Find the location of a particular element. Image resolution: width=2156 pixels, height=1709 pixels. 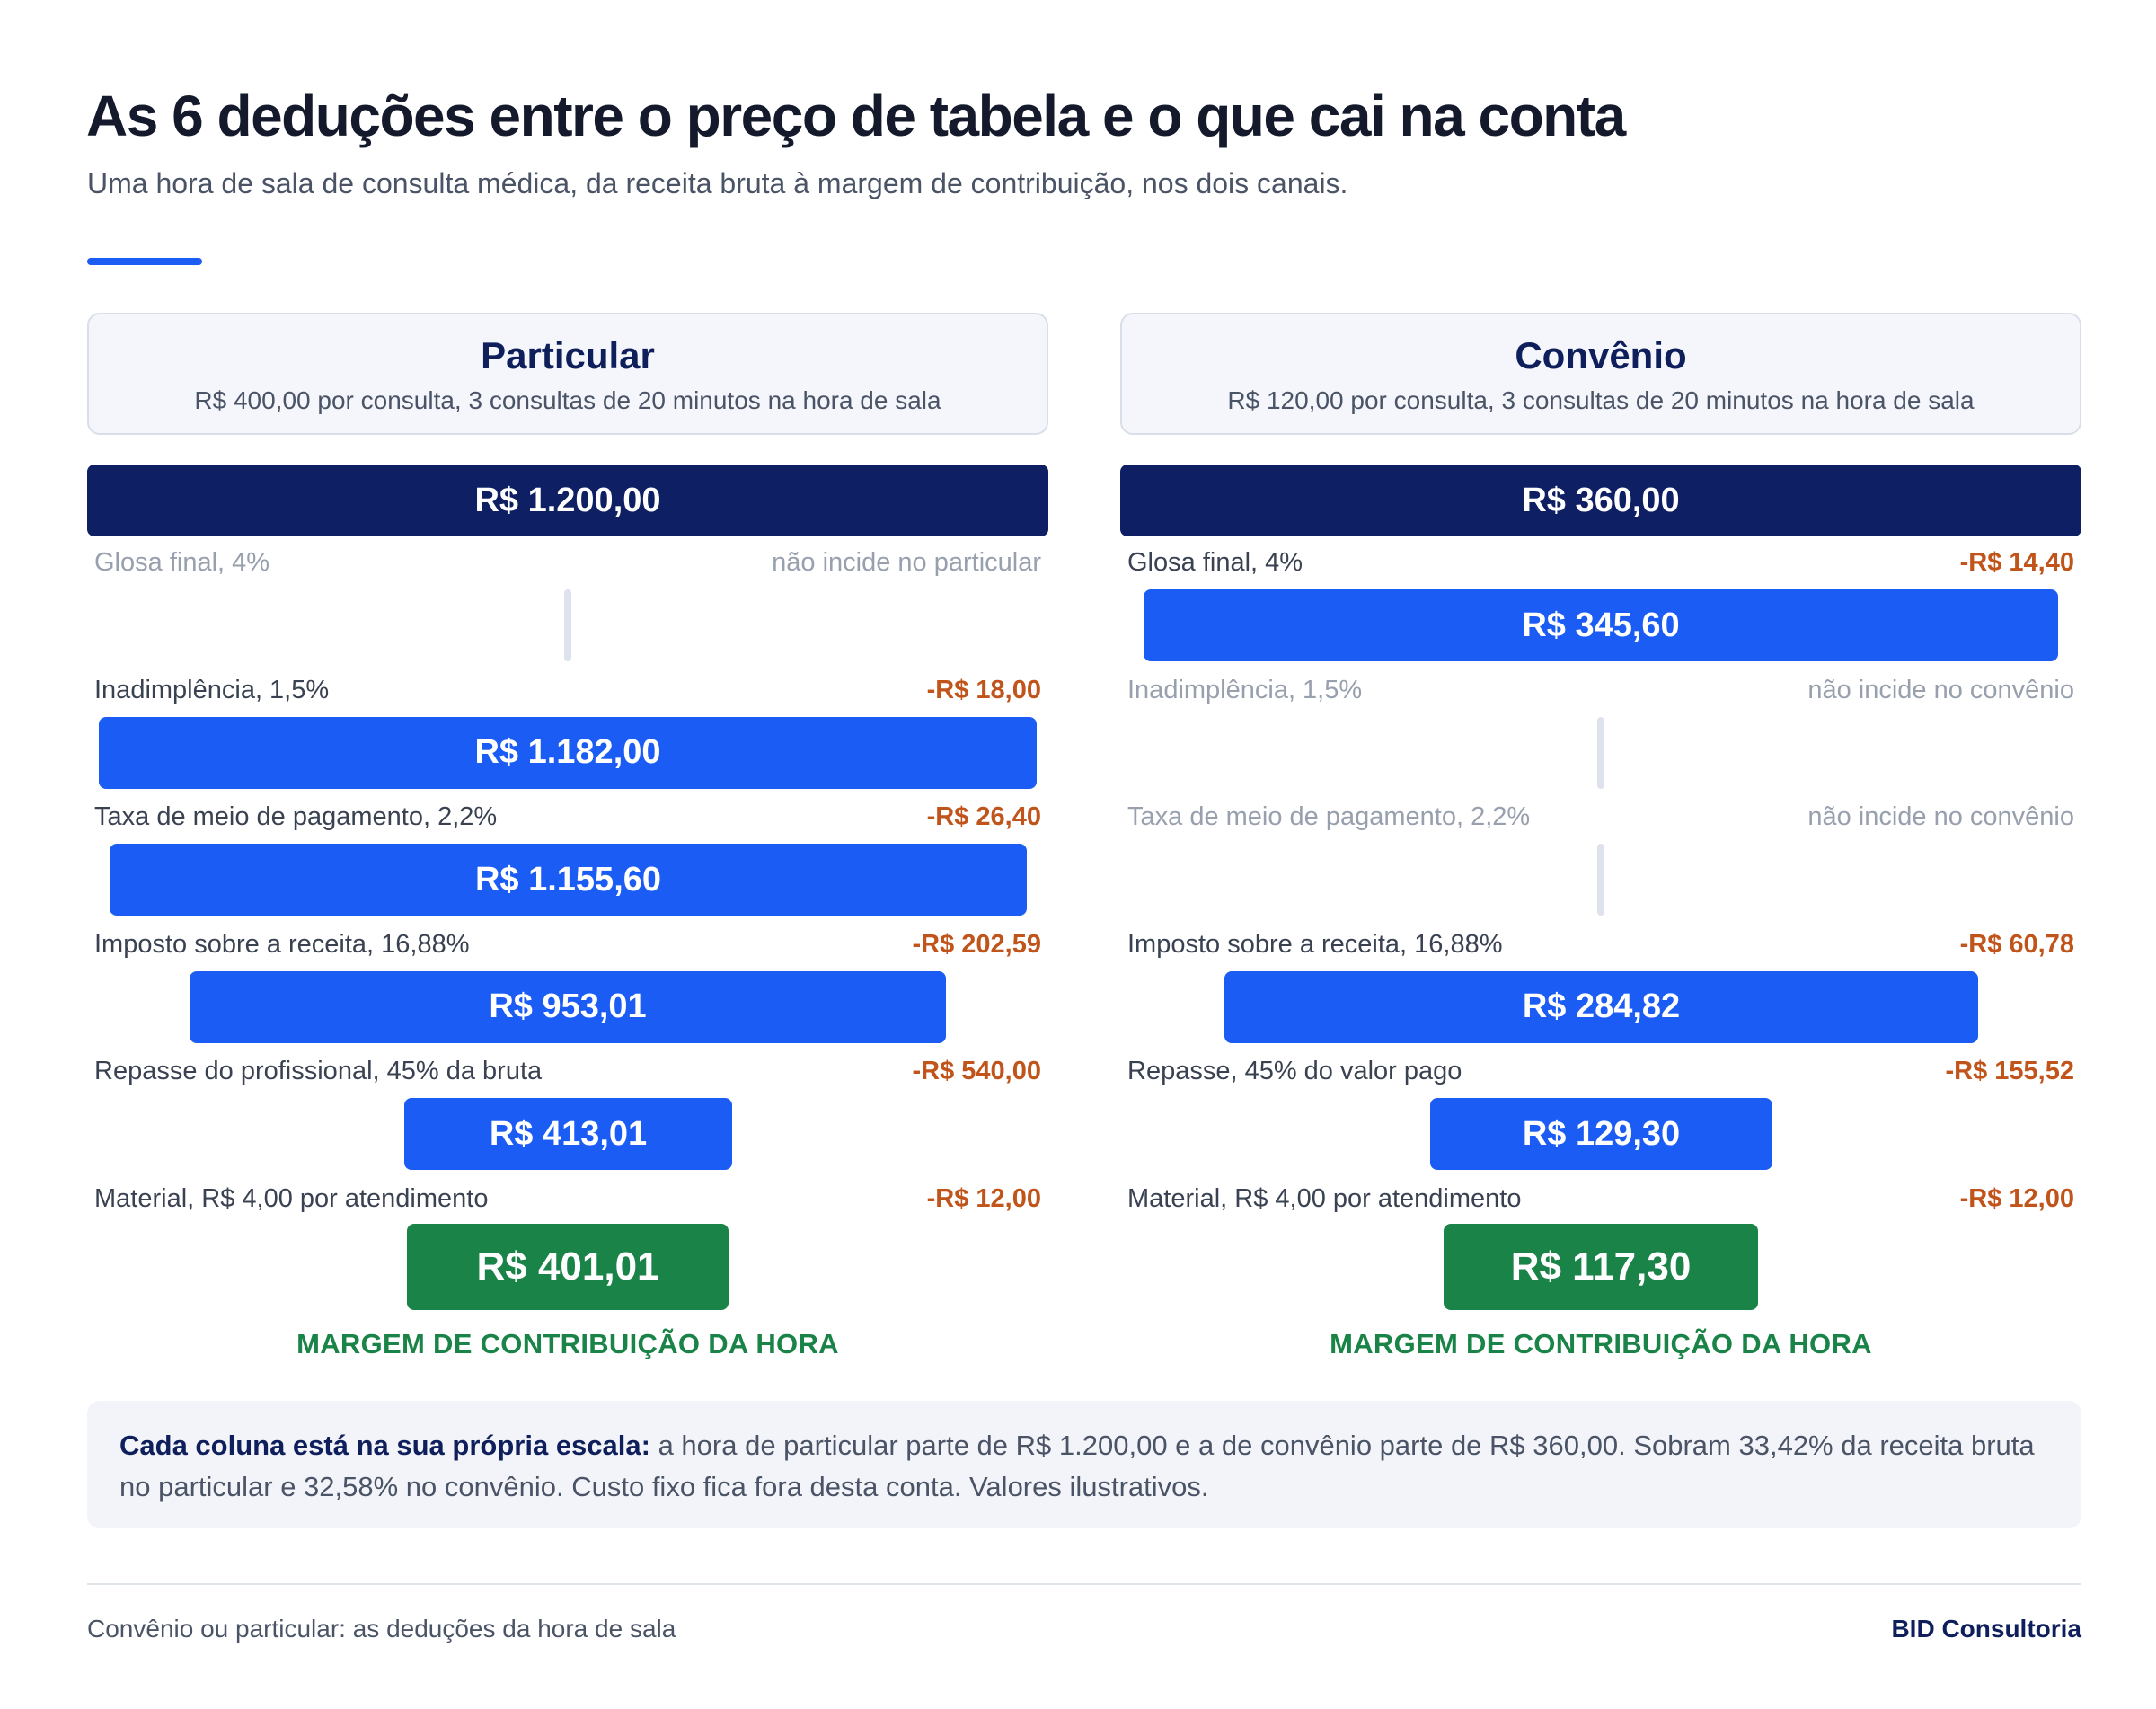

step-label: Repasse do profissional, 45% da bruta is located at coordinates (318, 1071).